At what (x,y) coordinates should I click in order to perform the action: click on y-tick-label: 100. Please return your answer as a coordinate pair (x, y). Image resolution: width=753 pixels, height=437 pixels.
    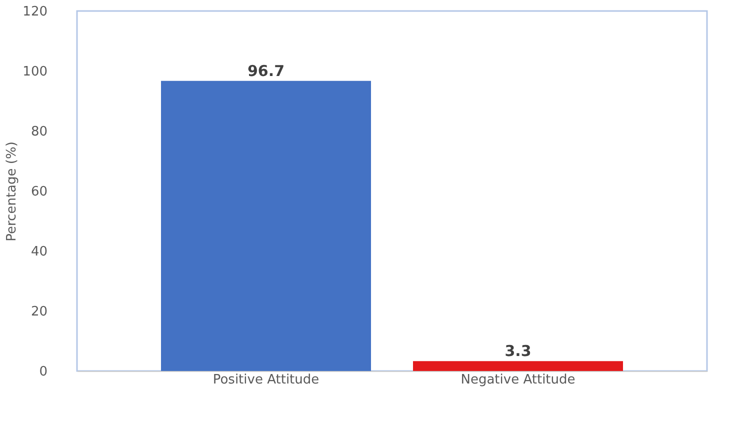
    Looking at the image, I should click on (35, 72).